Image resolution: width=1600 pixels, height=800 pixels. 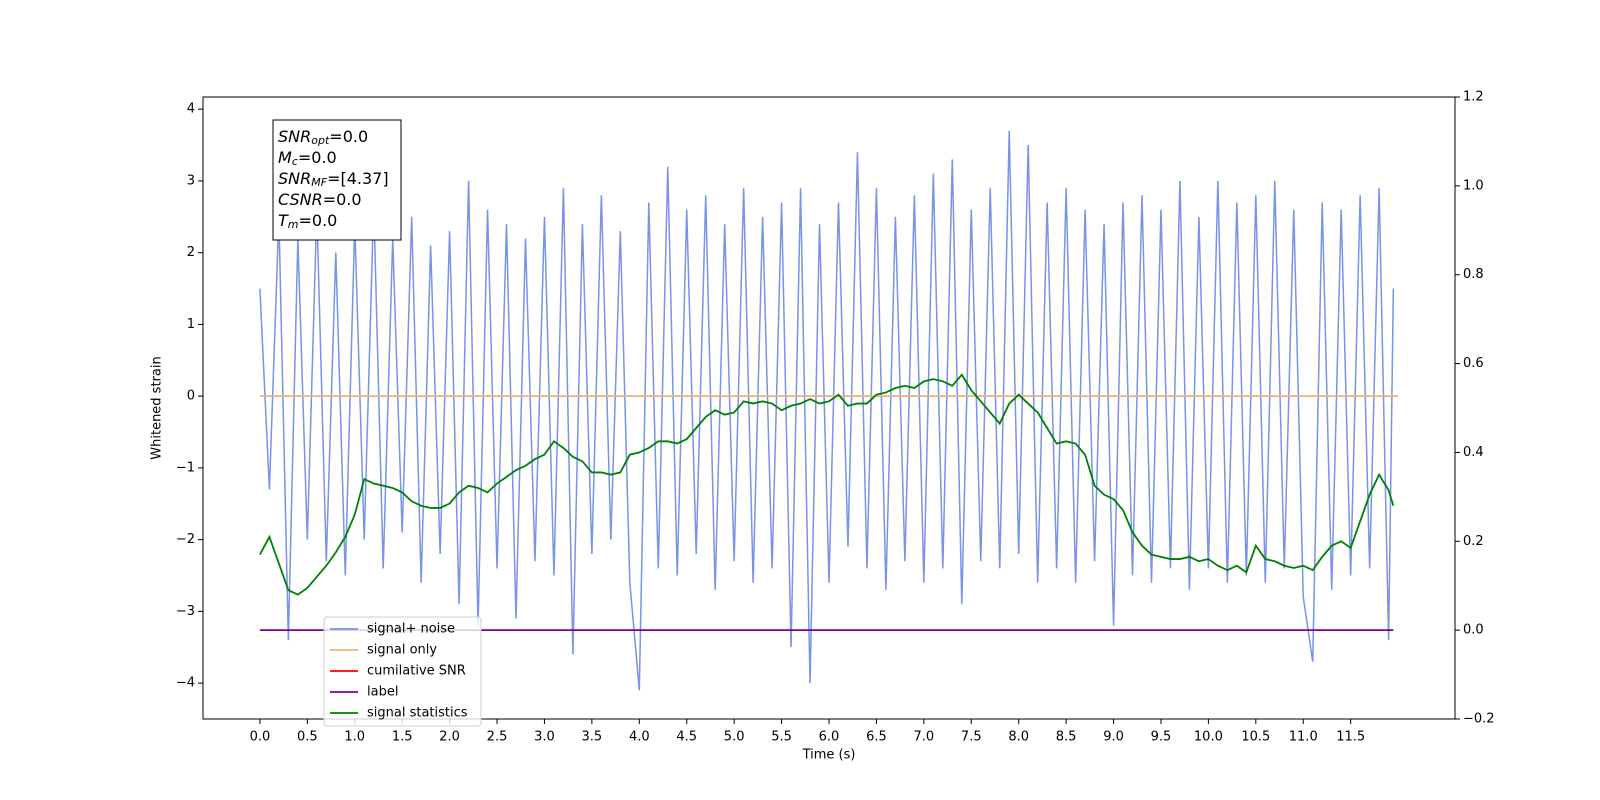 What do you see at coordinates (300, 199) in the screenshot?
I see `annotation-symbol: CSNR` at bounding box center [300, 199].